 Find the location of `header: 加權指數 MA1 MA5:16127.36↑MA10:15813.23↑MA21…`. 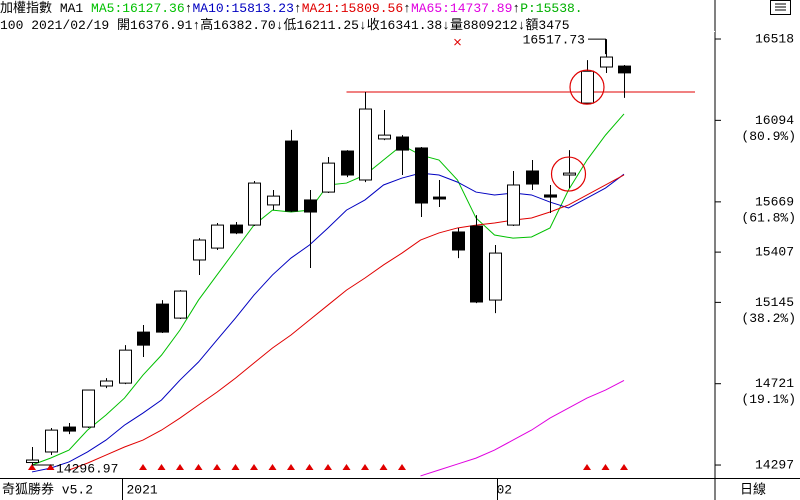

header: 加權指數 MA1 MA5:16127.36↑MA10:15813.23↑MA21… is located at coordinates (291, 17).